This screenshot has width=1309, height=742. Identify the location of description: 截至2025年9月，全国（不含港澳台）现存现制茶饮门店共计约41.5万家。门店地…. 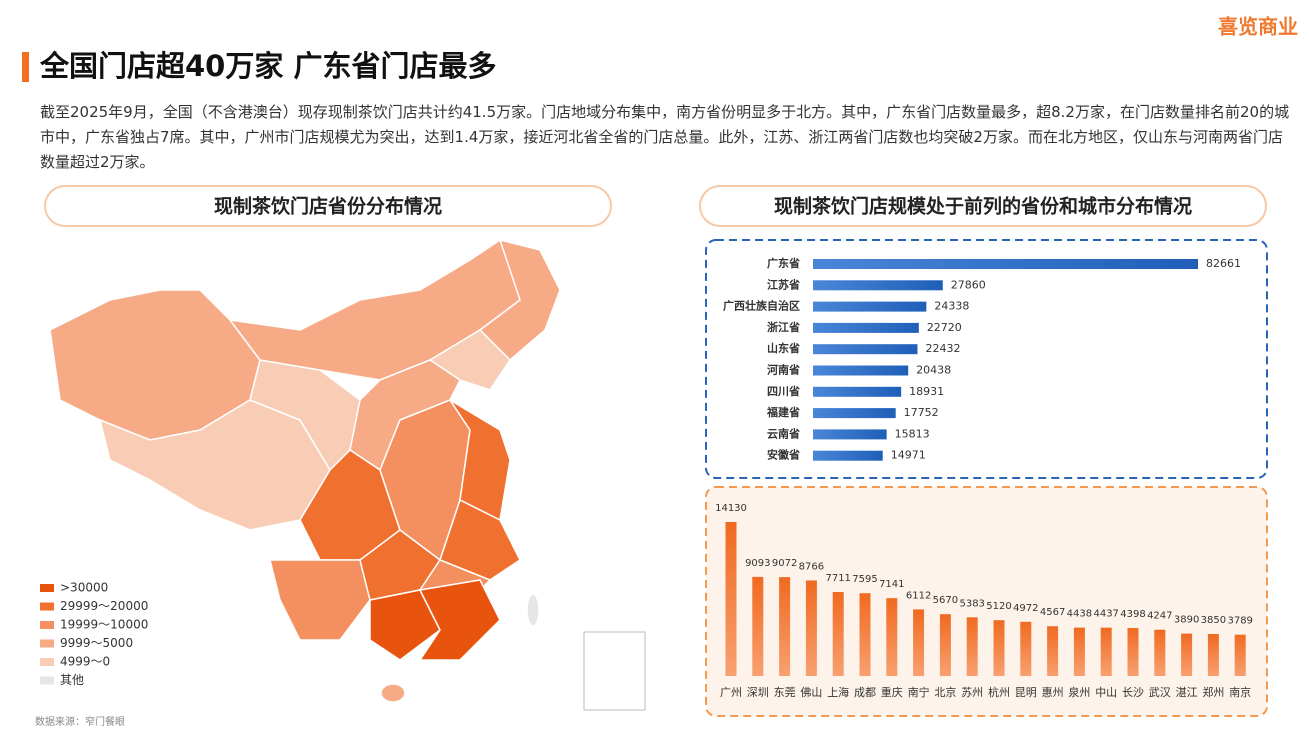
(665, 137).